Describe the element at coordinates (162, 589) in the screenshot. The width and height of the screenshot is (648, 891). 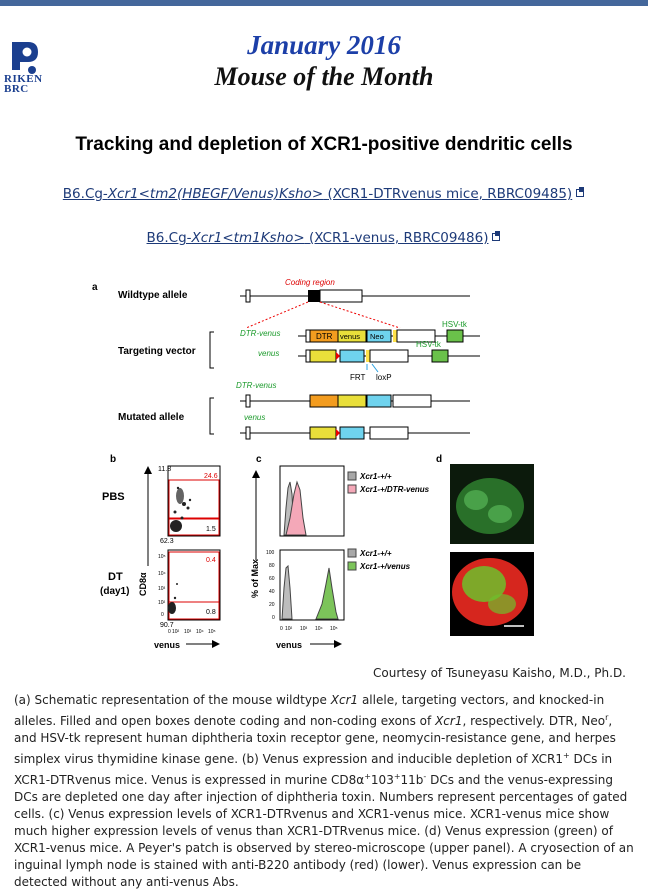
I see `b-y-tick: 10³` at that location.